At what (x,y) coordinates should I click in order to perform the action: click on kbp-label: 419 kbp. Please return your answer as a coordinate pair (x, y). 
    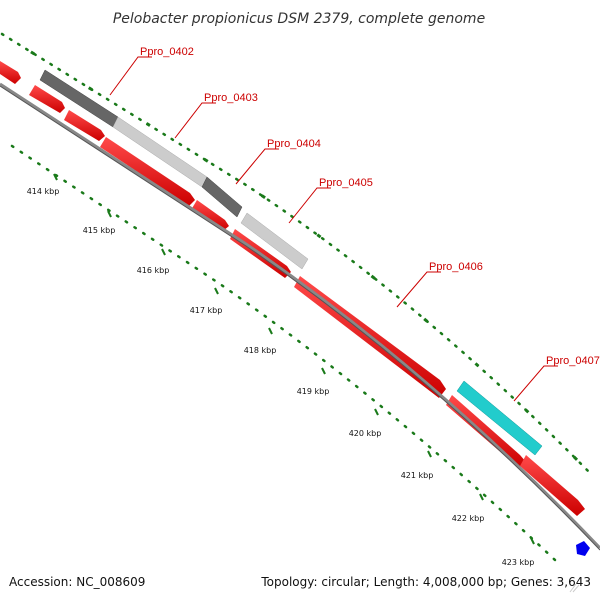
    Looking at the image, I should click on (313, 391).